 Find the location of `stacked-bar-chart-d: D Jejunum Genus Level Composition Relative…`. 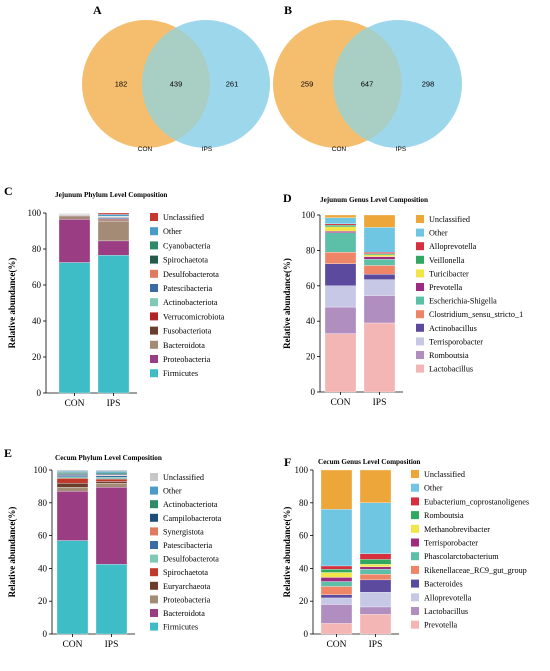

stacked-bar-chart-d: D Jejunum Genus Level Composition Relative… is located at coordinates (402, 299).